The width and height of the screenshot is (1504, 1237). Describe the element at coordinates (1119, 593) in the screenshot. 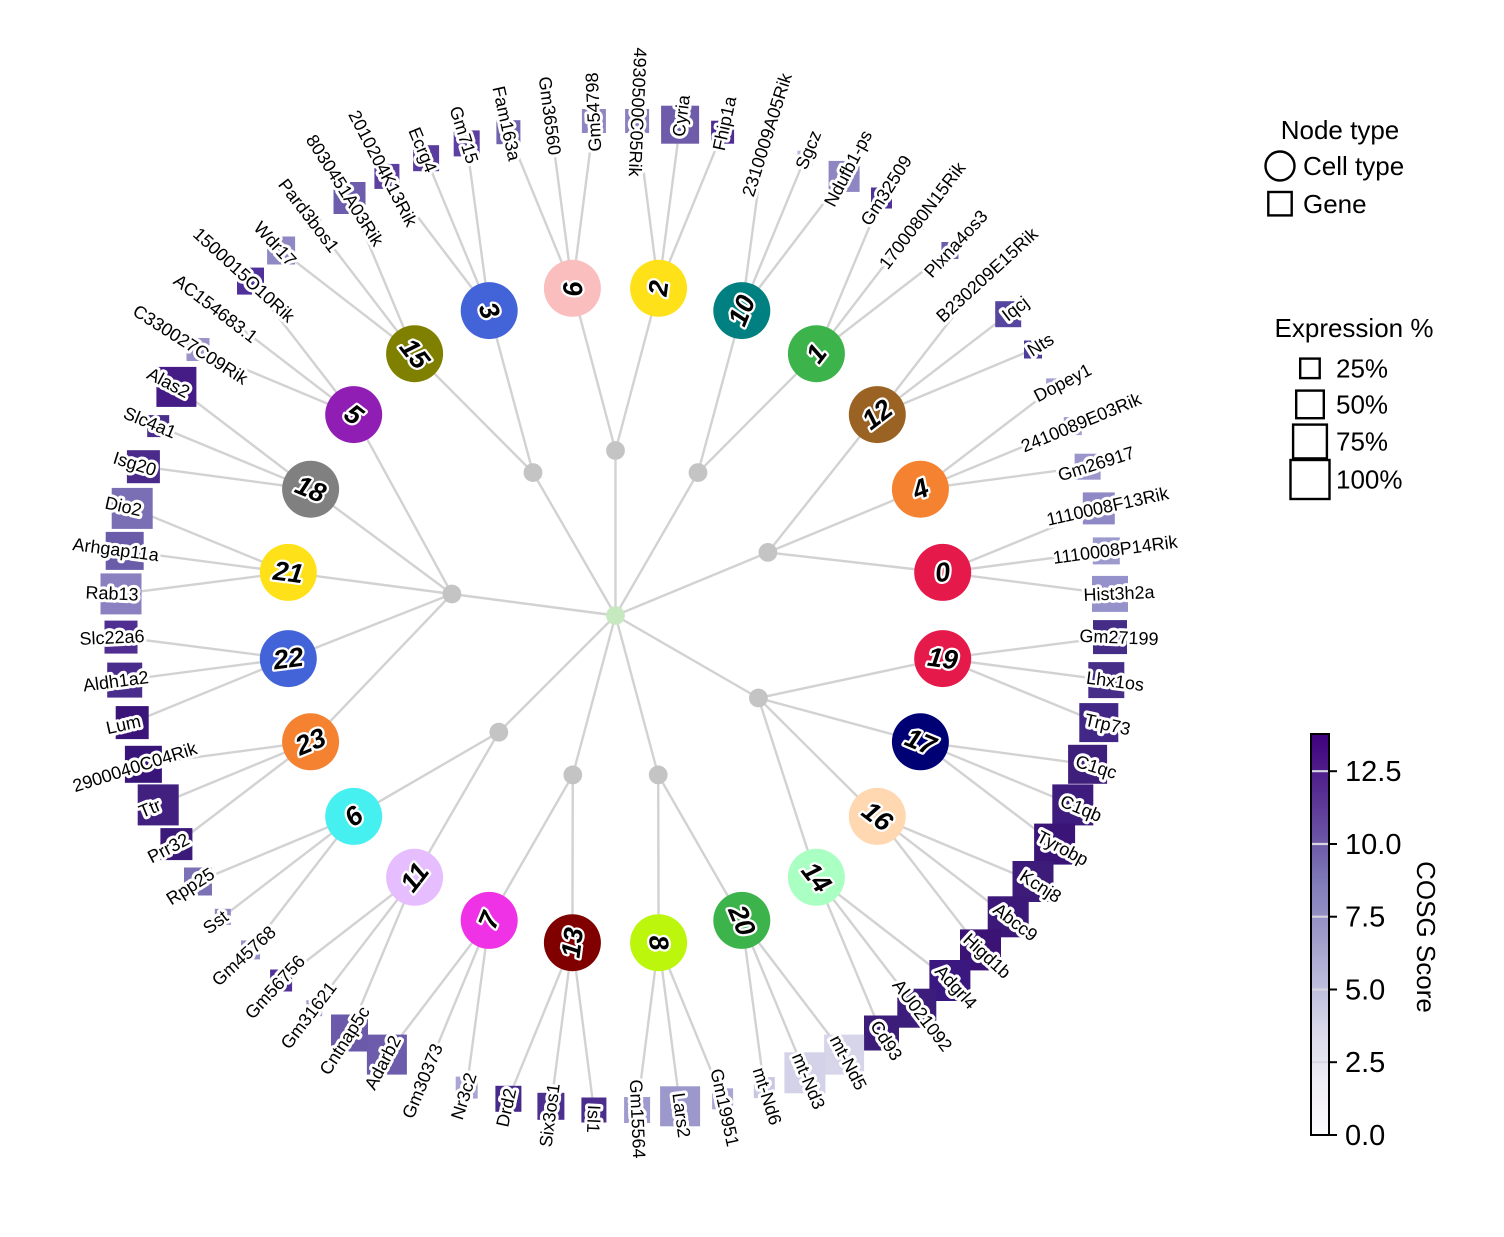

I see `svg-text: Hist3h2a` at that location.